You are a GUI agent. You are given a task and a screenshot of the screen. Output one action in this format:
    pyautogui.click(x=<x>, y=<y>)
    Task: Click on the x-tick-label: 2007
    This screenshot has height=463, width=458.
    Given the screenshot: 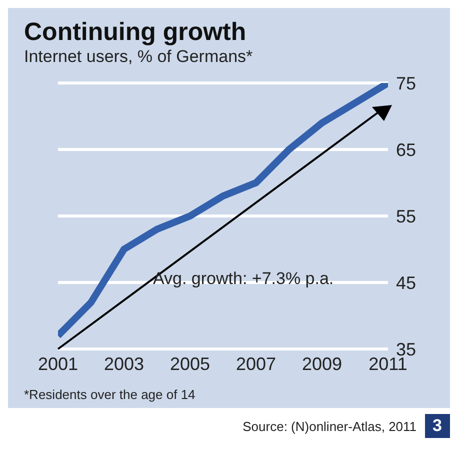 What is the action you would take?
    pyautogui.click(x=256, y=364)
    